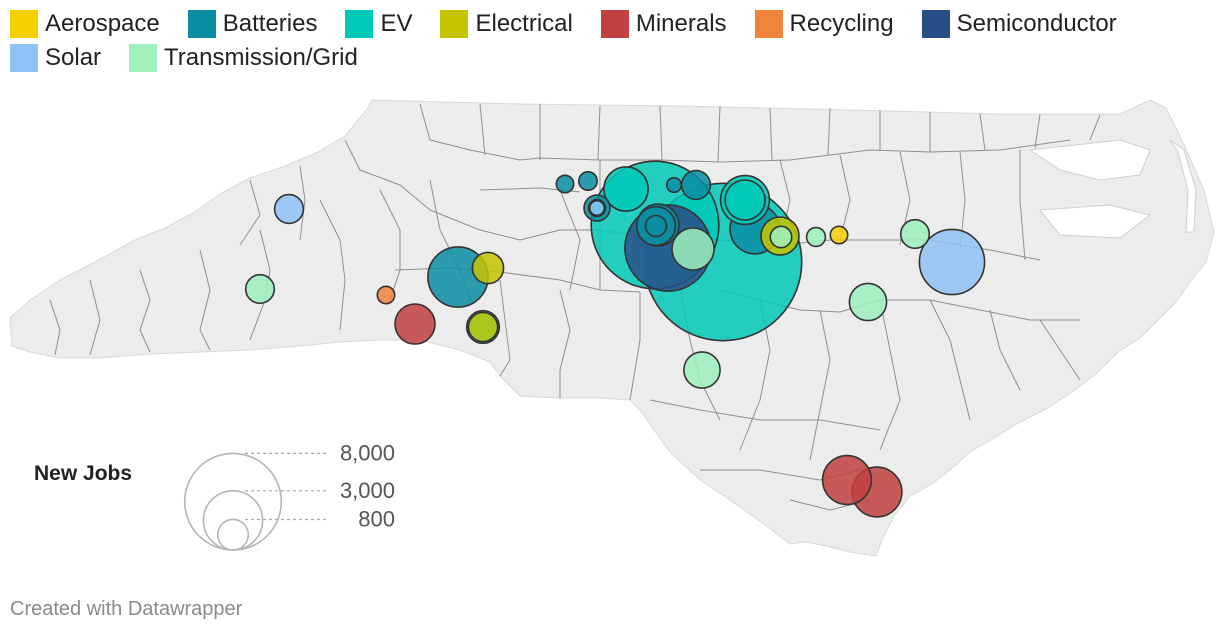 This screenshot has width=1220, height=636. I want to click on legend-item-aerospace: Aerospace, so click(85, 24).